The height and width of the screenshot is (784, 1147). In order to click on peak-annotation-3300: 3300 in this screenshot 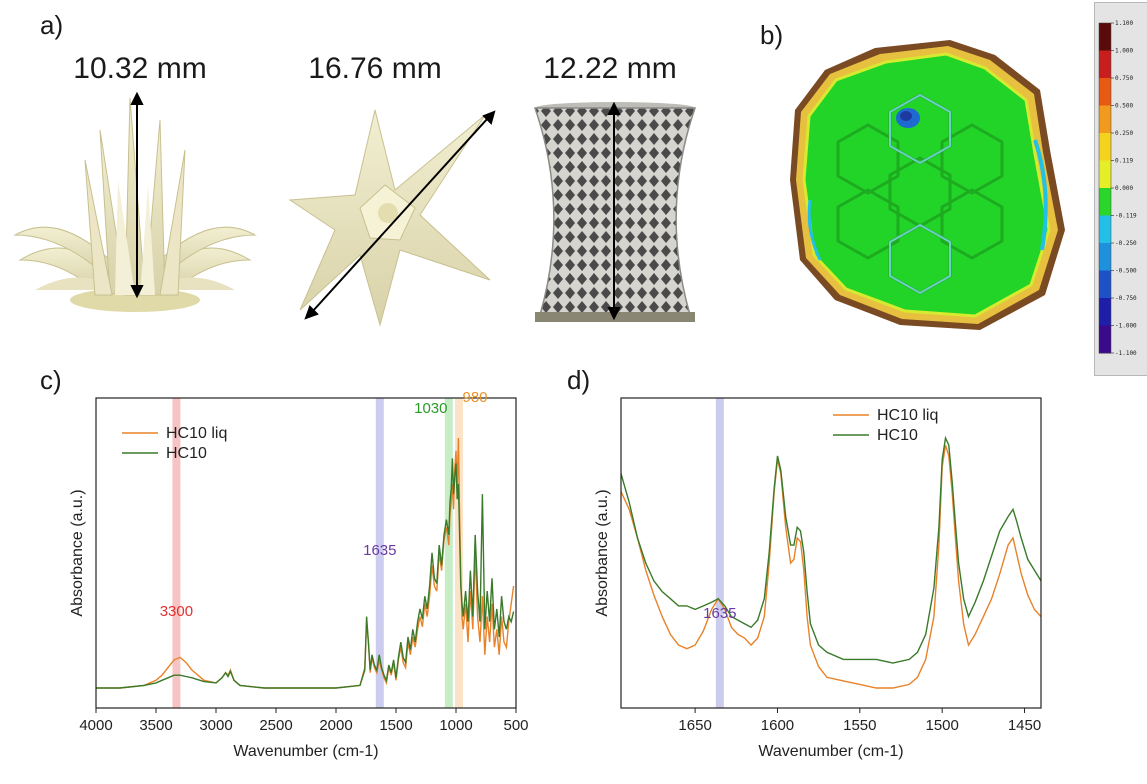, I will do `click(176, 611)`.